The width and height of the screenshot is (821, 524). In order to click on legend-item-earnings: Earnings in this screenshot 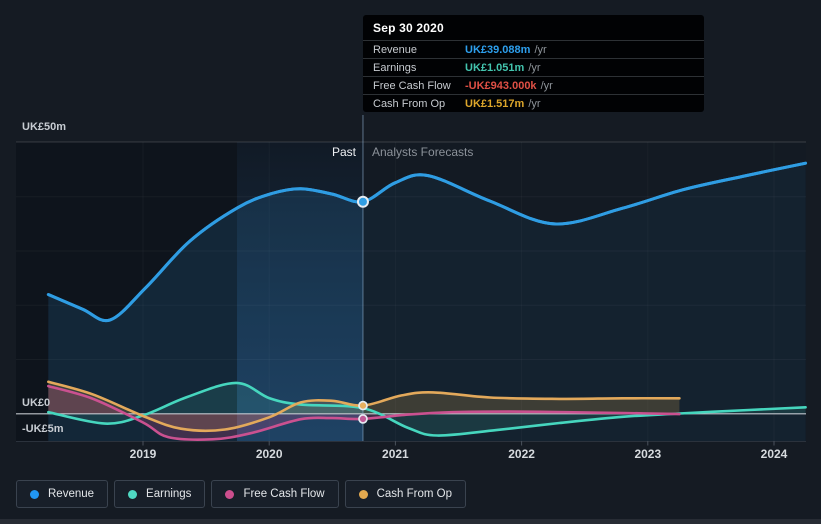, I will do `click(160, 494)`.